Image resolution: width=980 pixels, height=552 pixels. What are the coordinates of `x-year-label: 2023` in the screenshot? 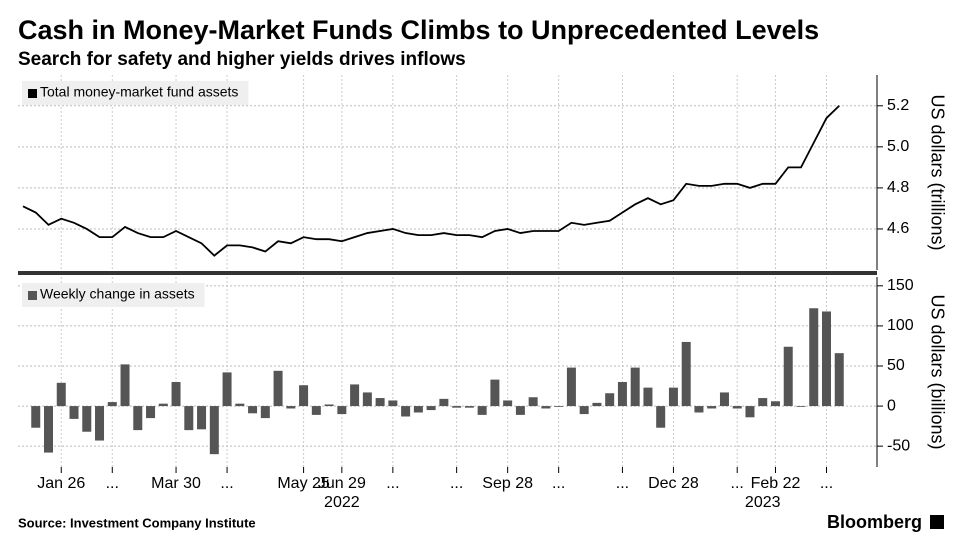 It's located at (763, 502).